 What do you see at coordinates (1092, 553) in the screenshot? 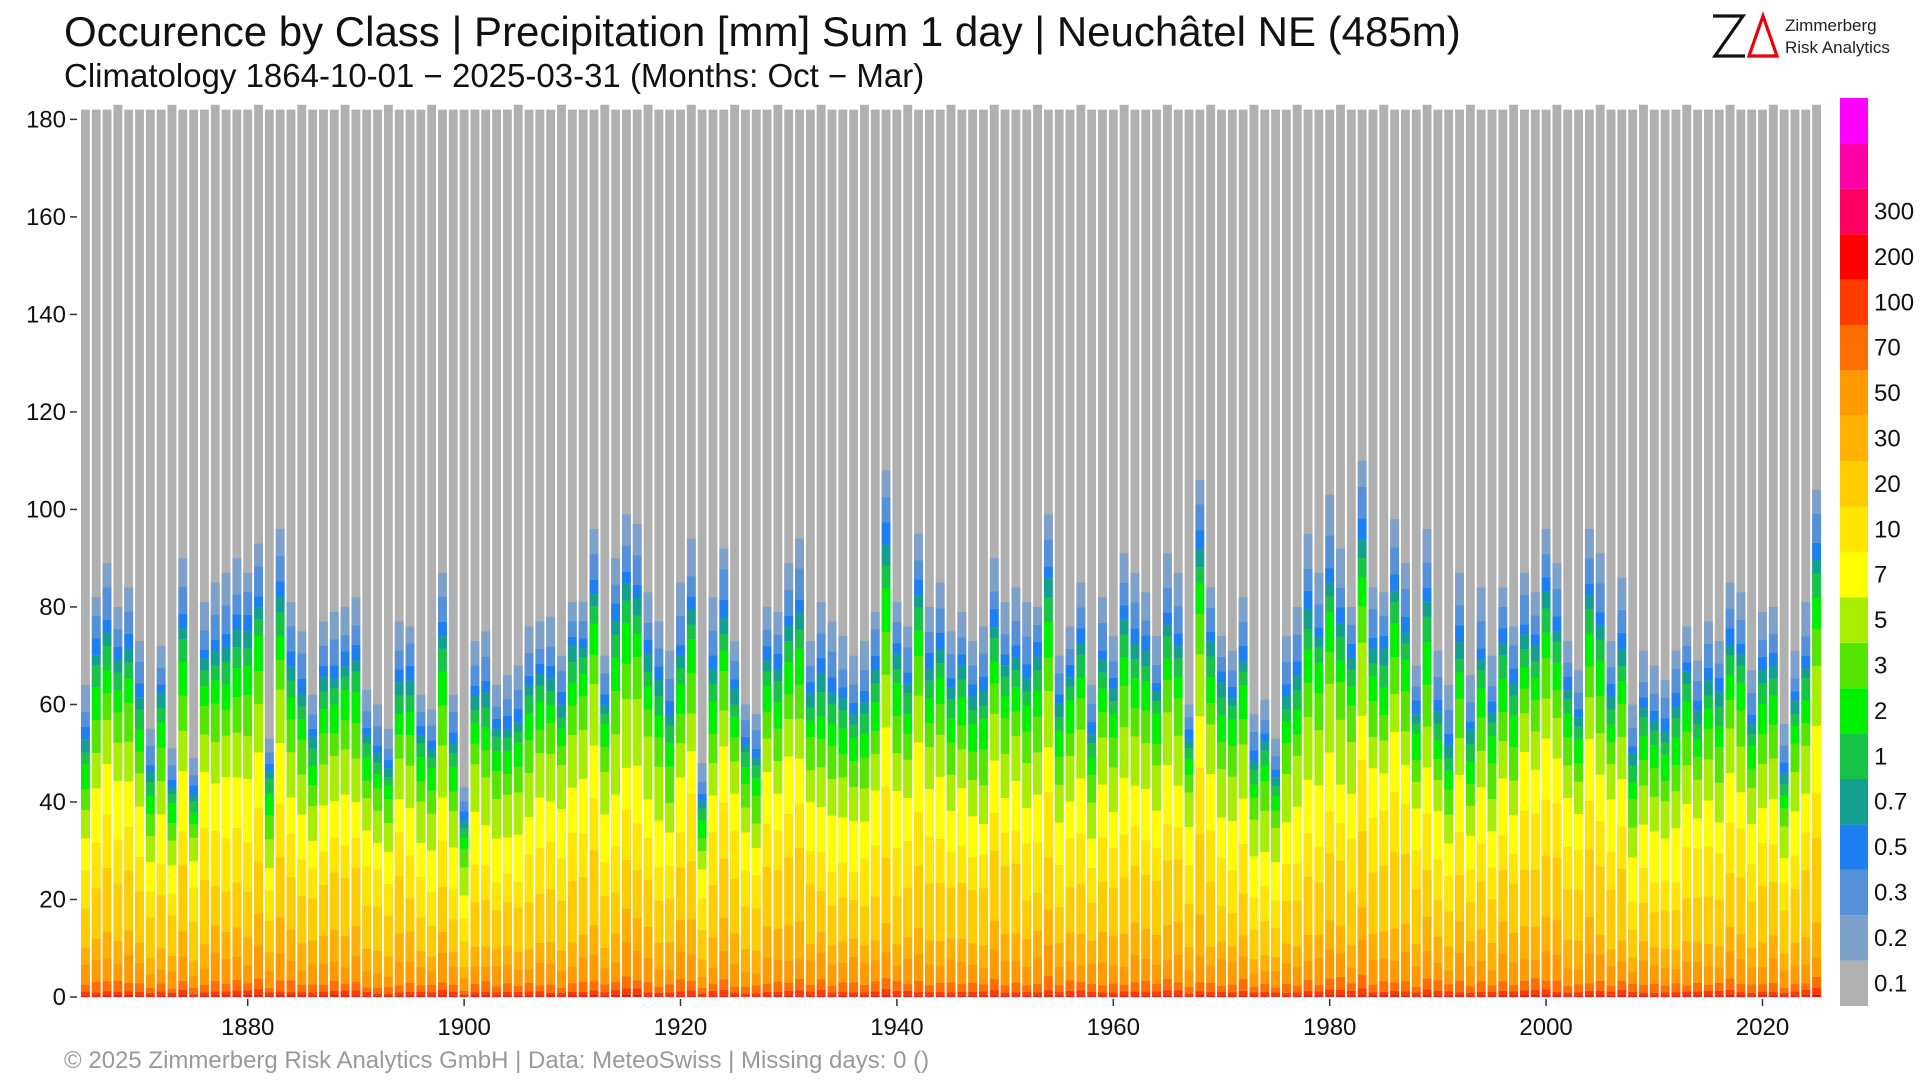
I see `bar-1958` at bounding box center [1092, 553].